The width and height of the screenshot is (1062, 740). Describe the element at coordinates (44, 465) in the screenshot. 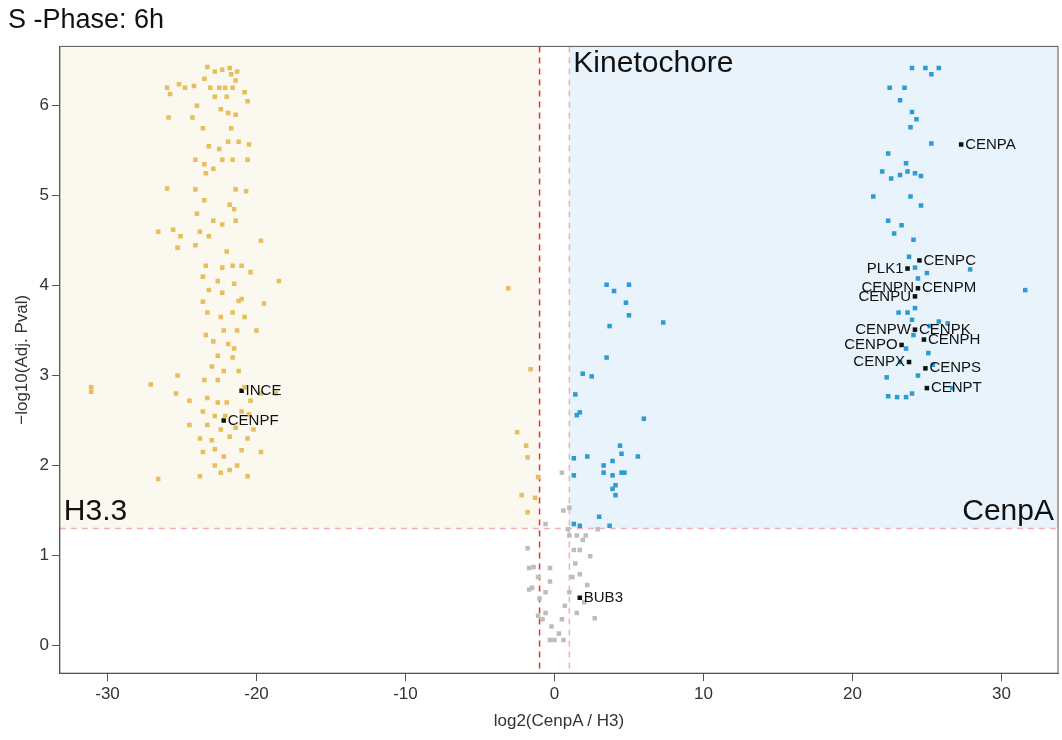

I see `y-tick-label: 2` at that location.